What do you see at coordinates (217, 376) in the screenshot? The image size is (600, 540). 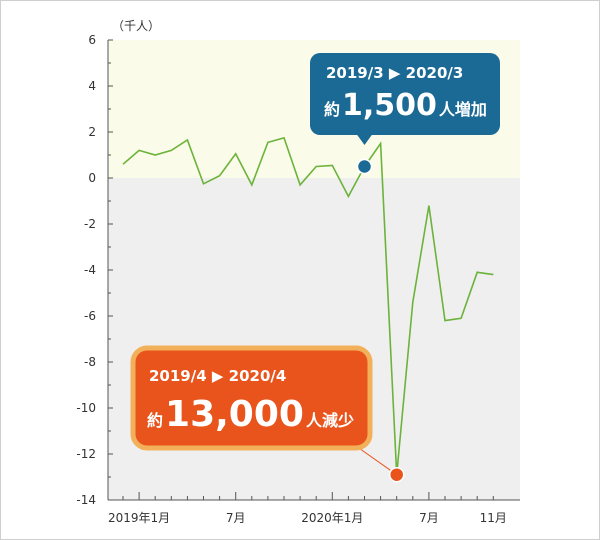 I see `callout-period: 2019/4 ▶ 2020/4` at bounding box center [217, 376].